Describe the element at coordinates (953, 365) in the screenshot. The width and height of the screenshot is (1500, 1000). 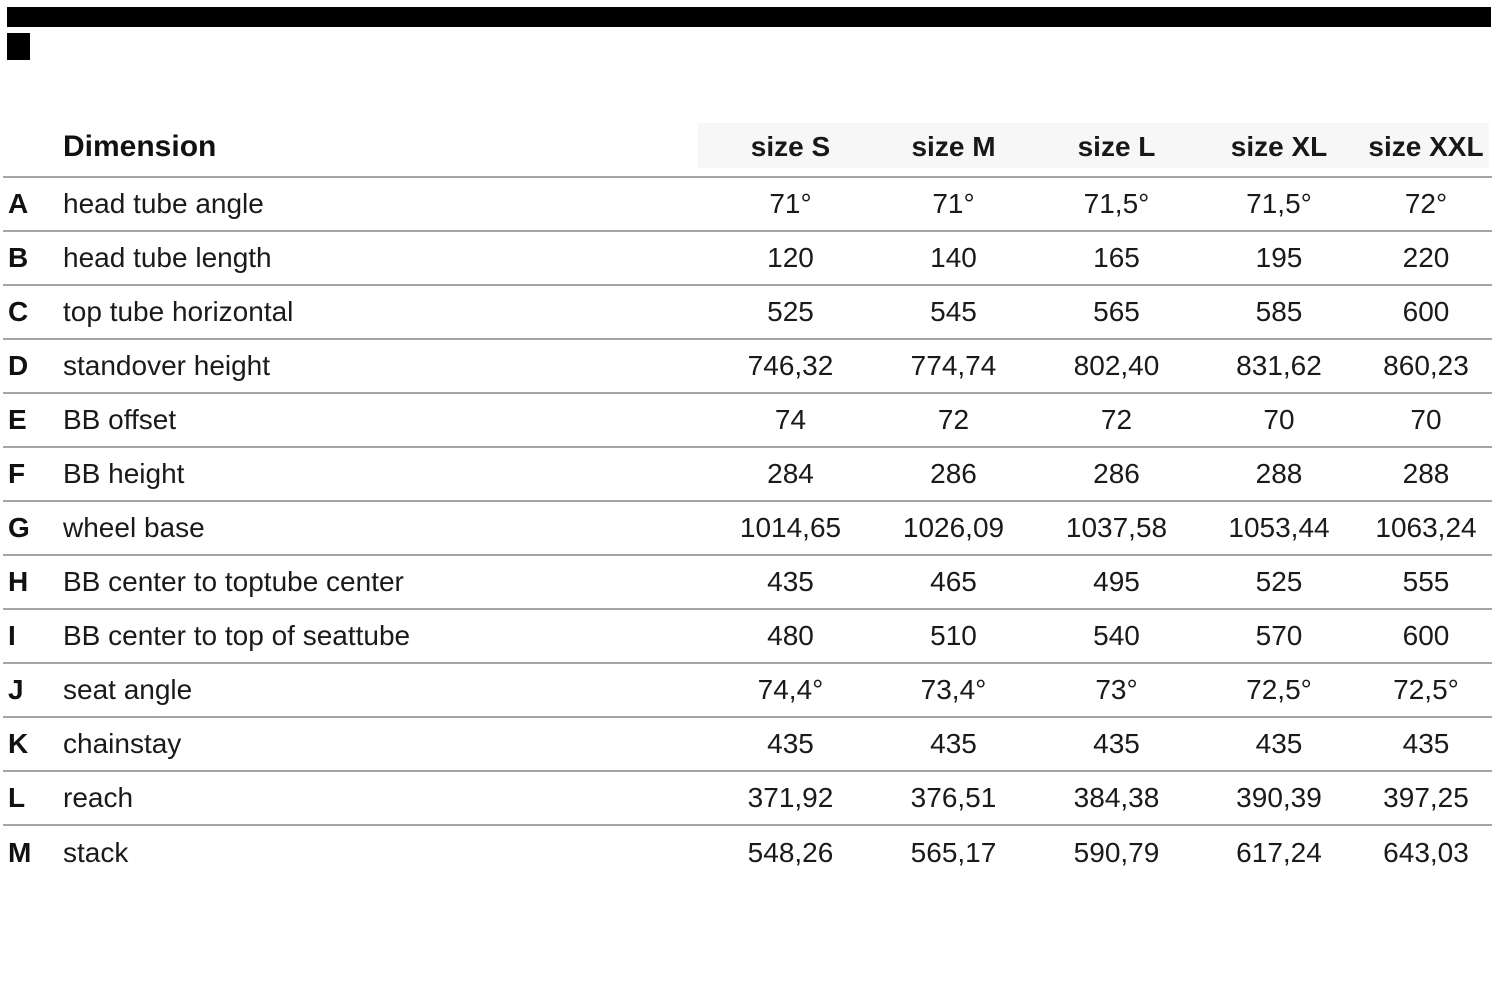
I see `value-cell: 774,74` at that location.